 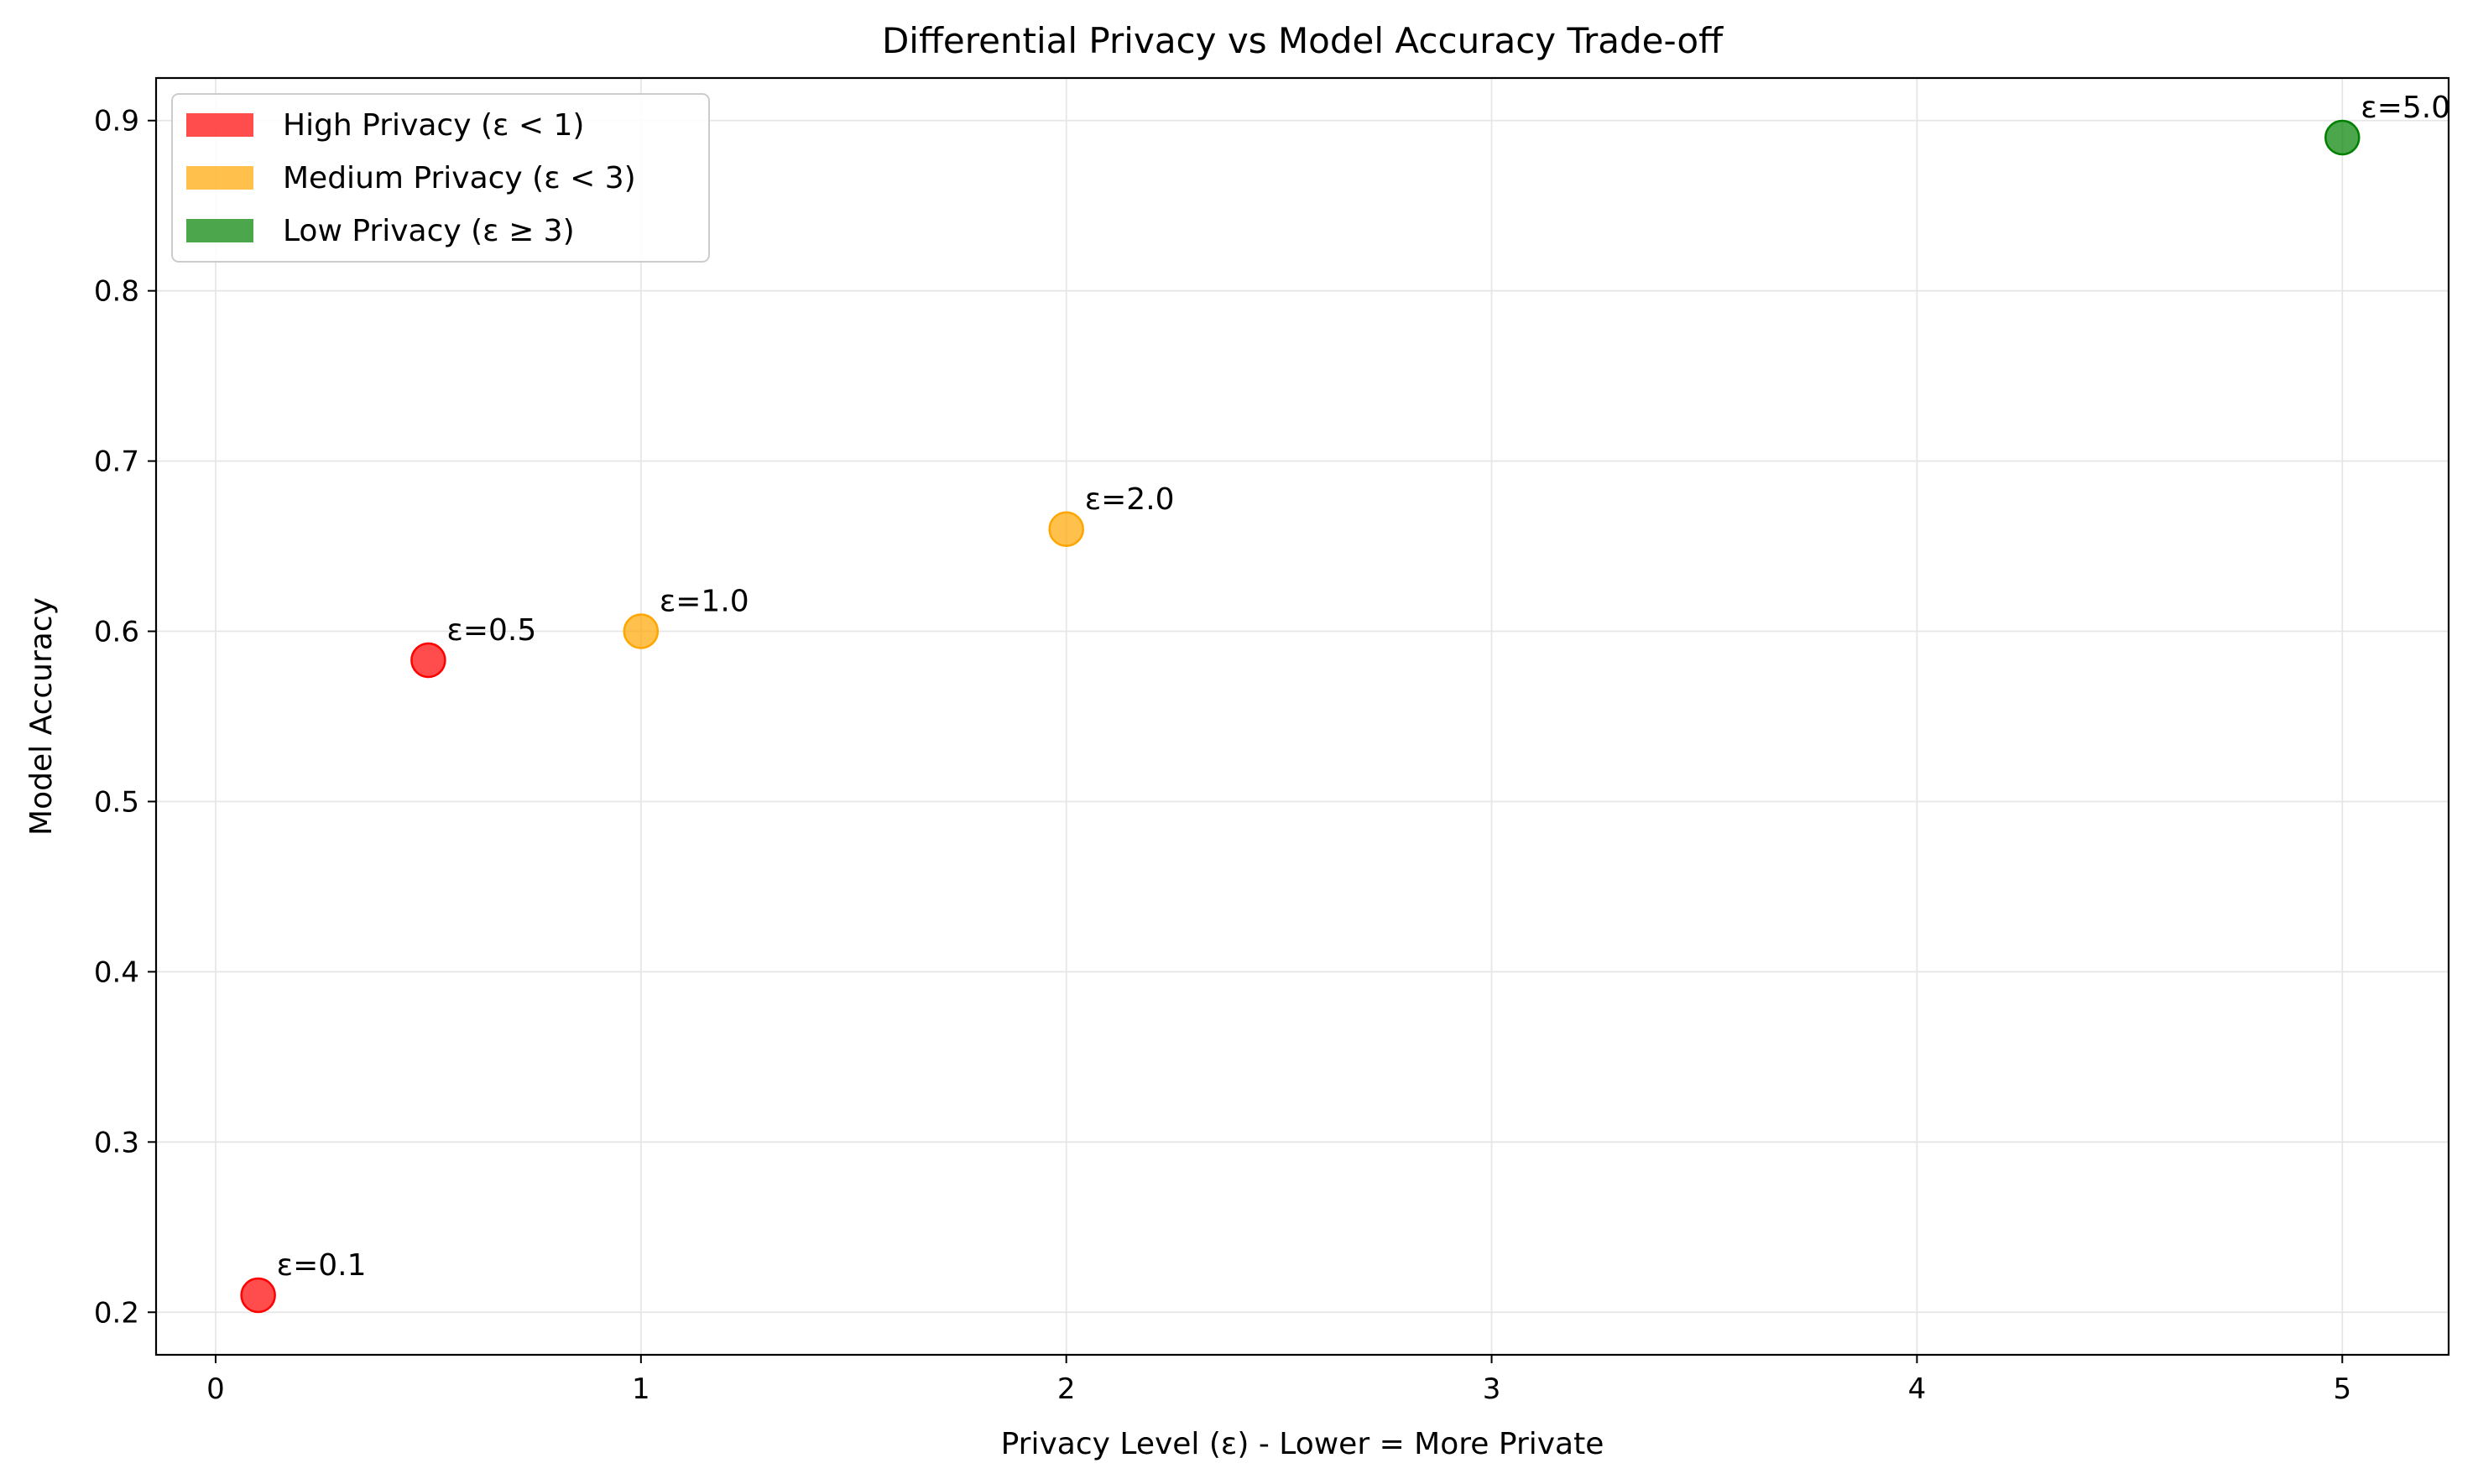 What do you see at coordinates (459, 178) in the screenshot?
I see `legend-label: Medium Privacy (ε < 3)` at bounding box center [459, 178].